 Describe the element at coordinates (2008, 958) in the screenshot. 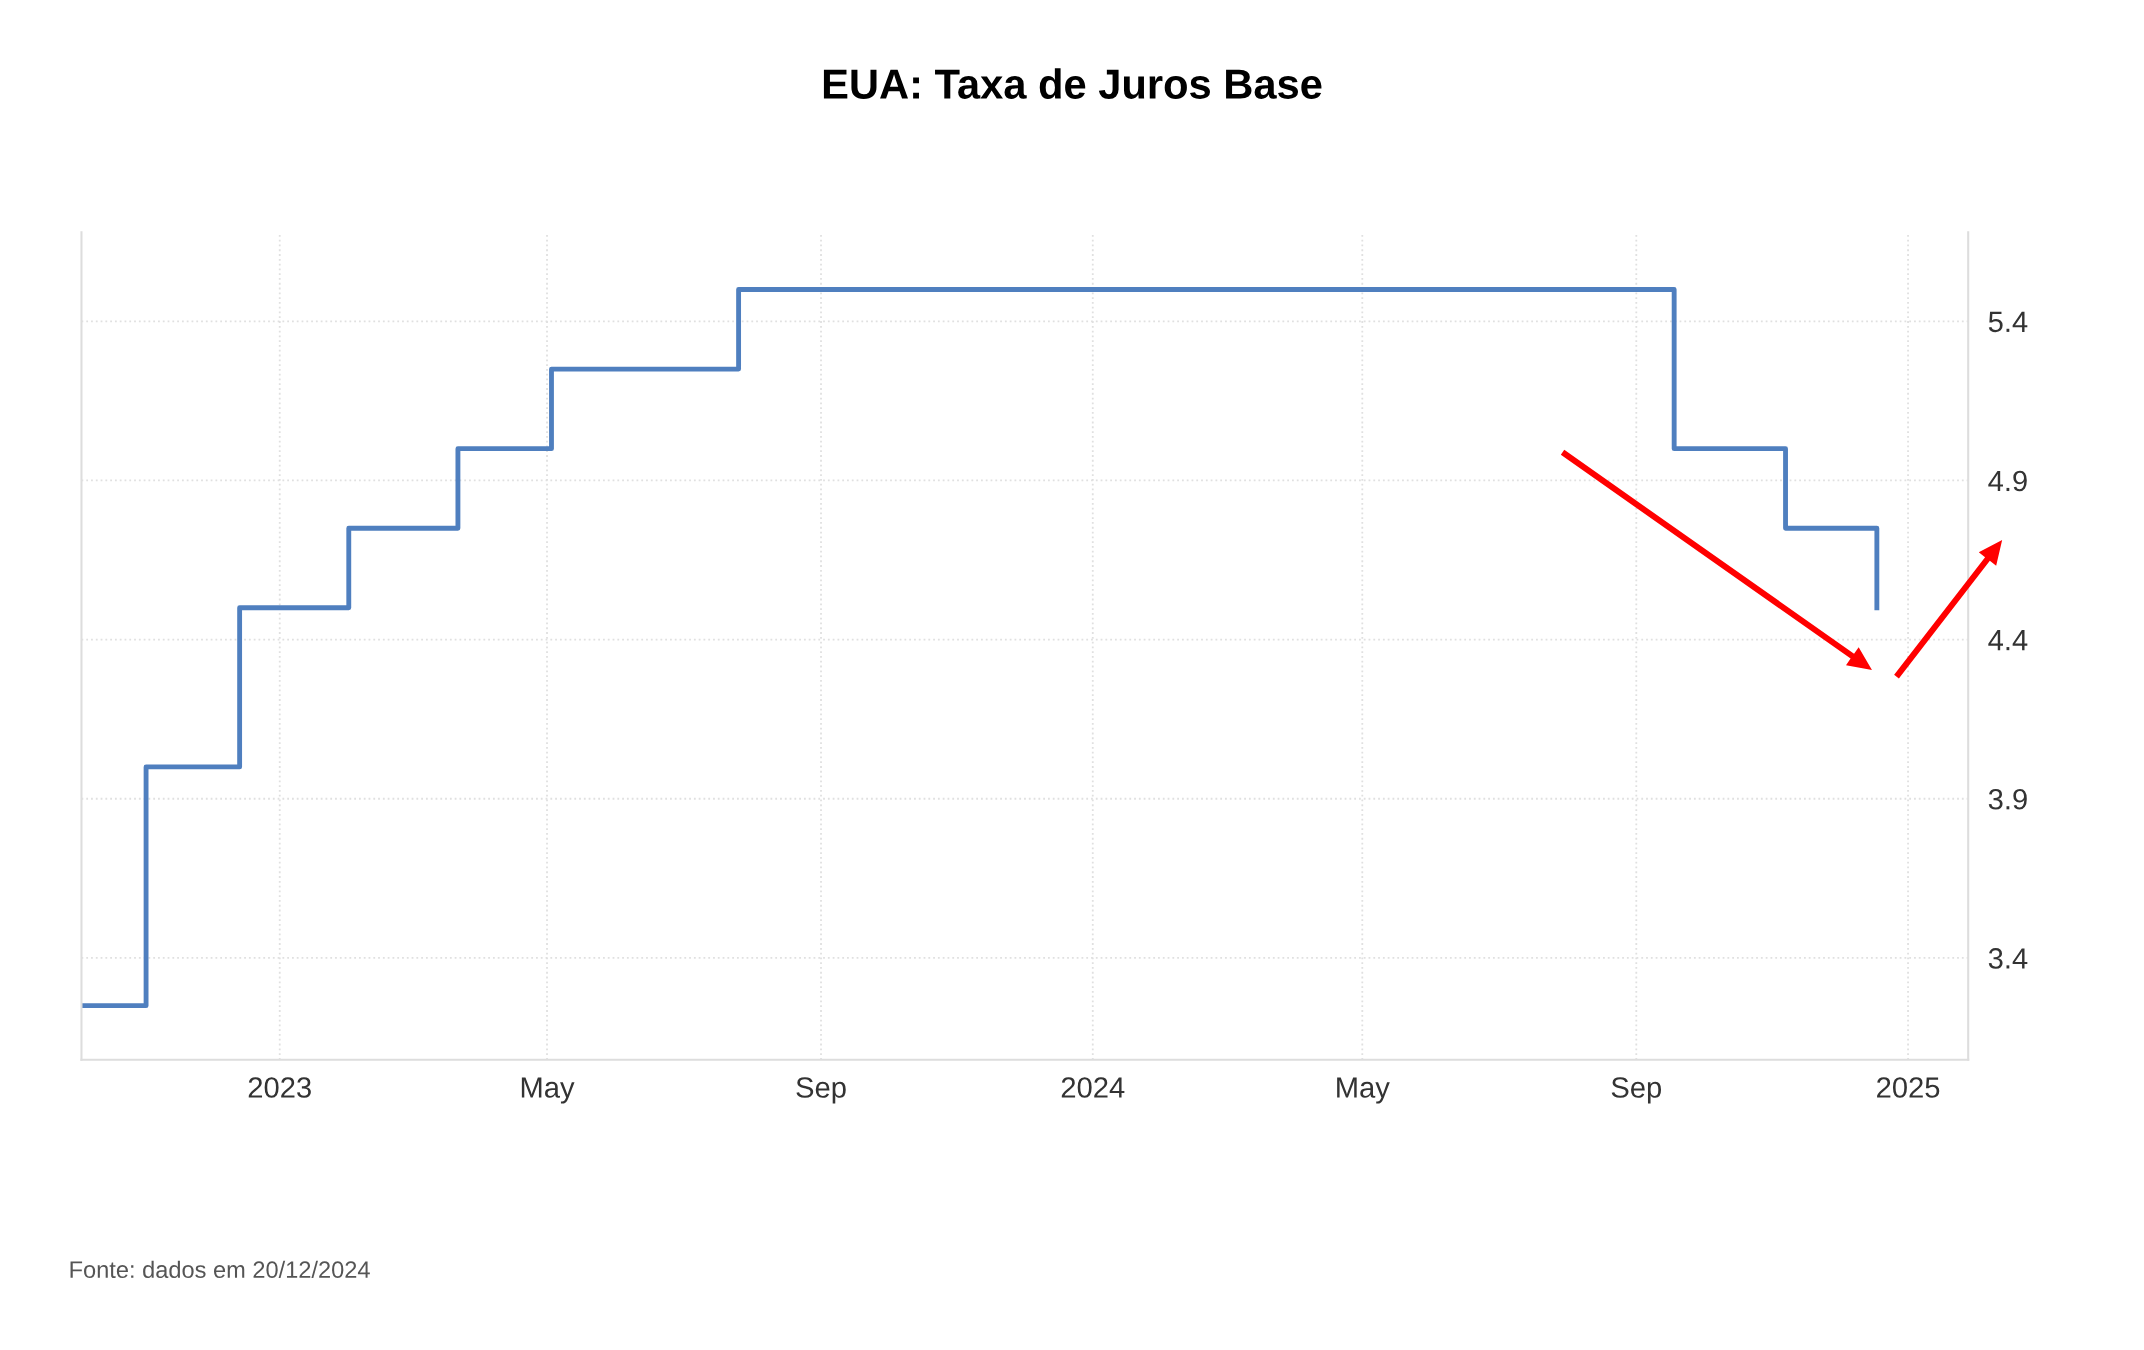

I see `y-tick-label: 3.4` at that location.